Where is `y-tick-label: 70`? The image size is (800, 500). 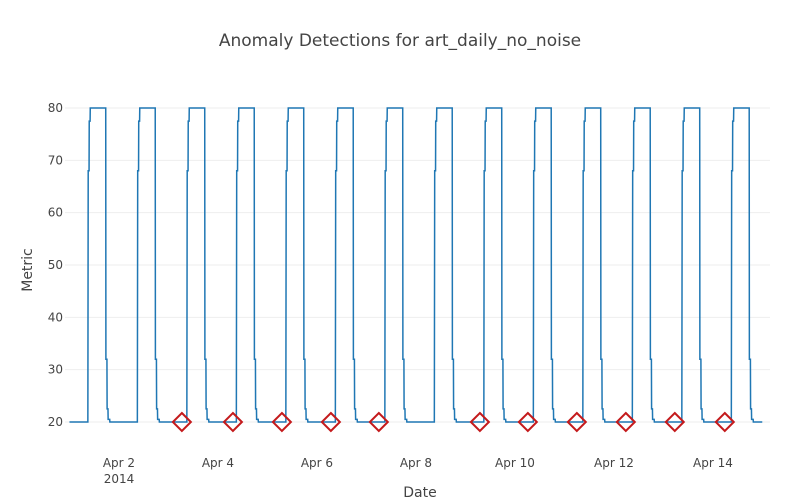
y-tick-label: 70 is located at coordinates (55, 160).